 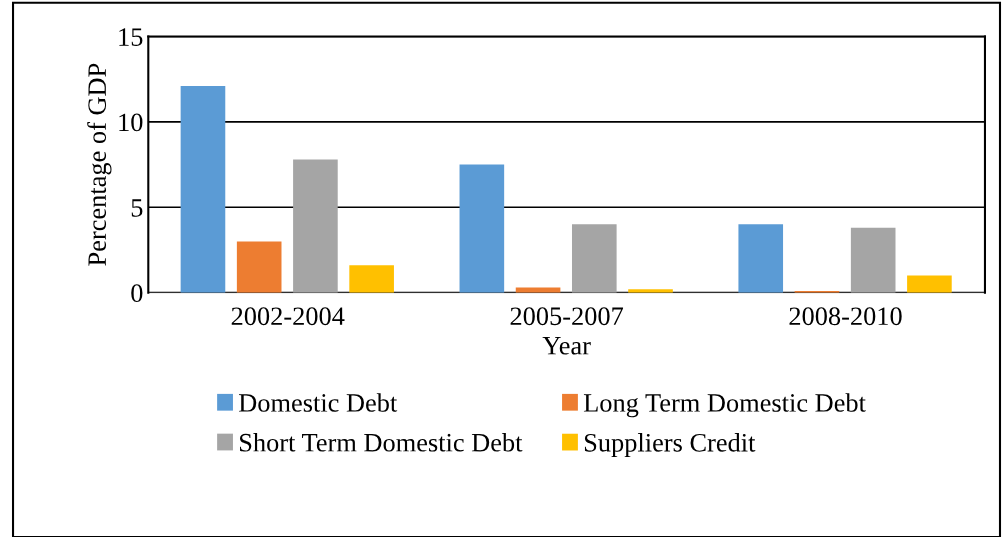 I want to click on legend-label: Long Term Domestic Debt, so click(x=724, y=405).